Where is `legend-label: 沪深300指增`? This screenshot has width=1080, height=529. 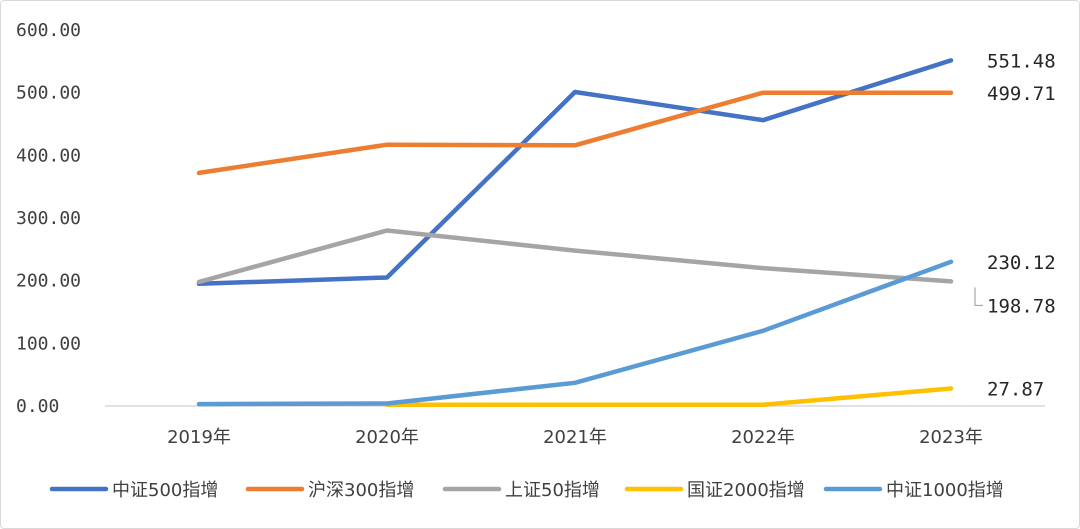
legend-label: 沪深300指增 is located at coordinates (361, 490).